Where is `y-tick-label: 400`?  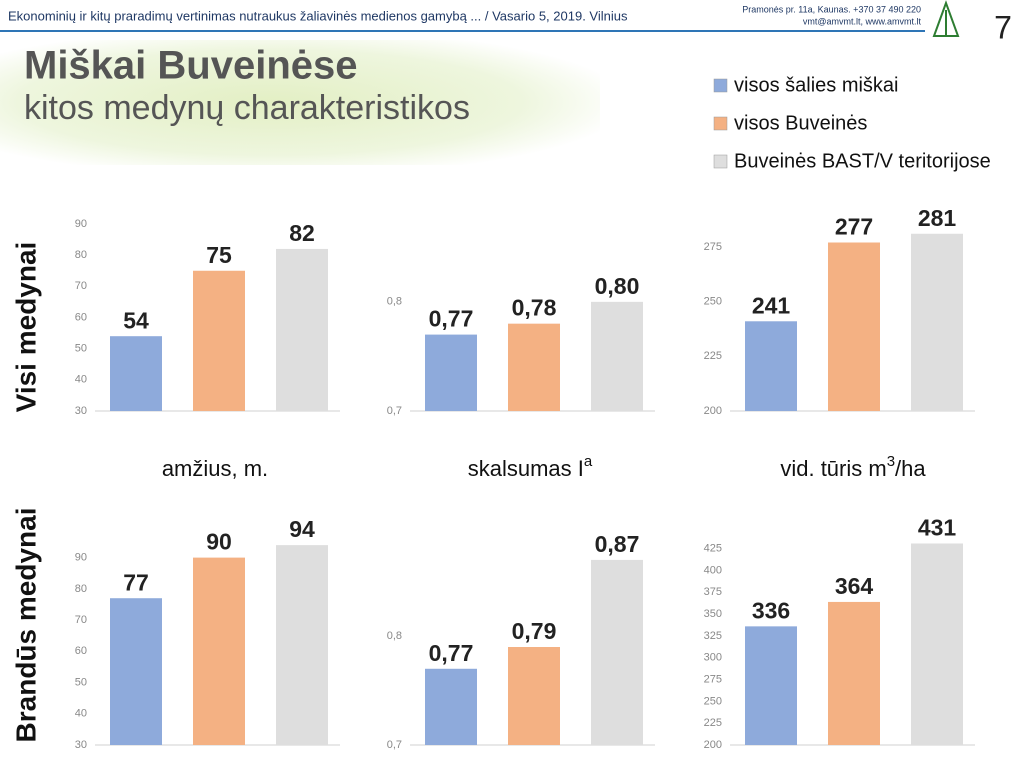 y-tick-label: 400 is located at coordinates (713, 570).